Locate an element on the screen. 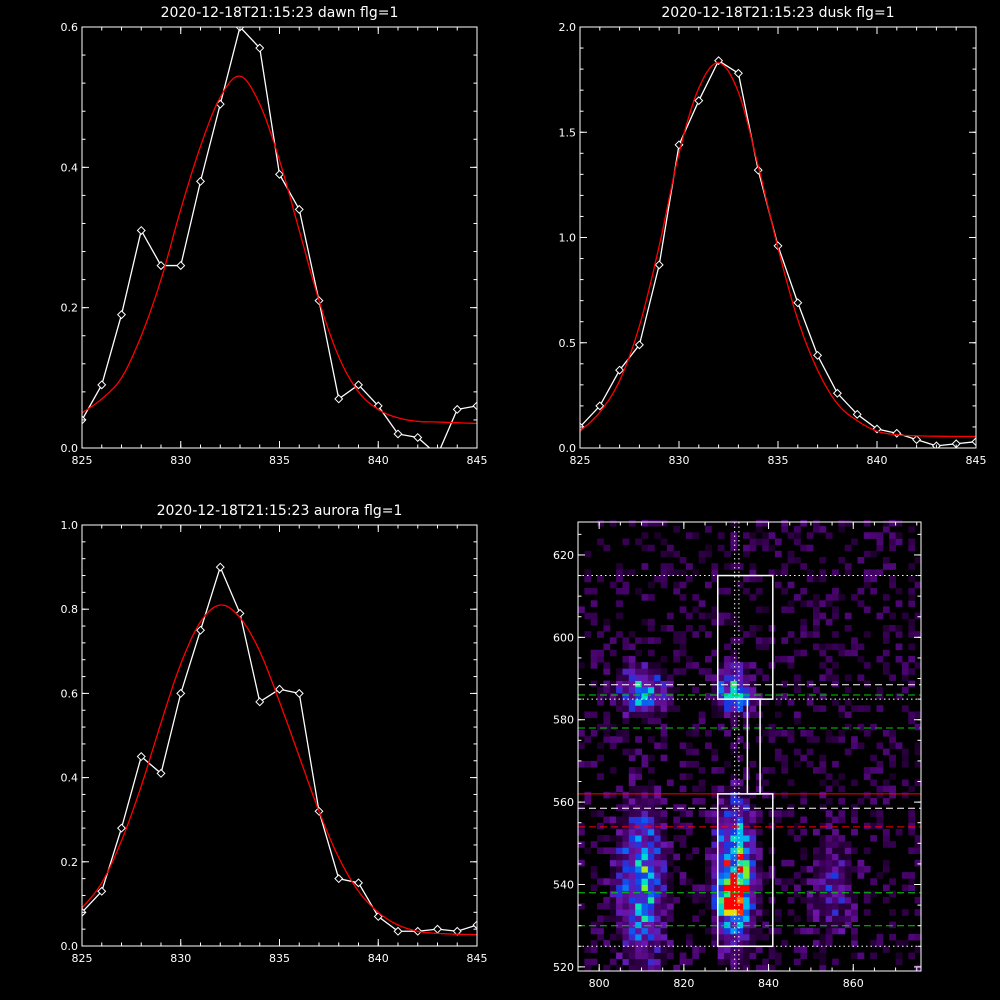  x-tick-label: 840 is located at coordinates (768, 983).